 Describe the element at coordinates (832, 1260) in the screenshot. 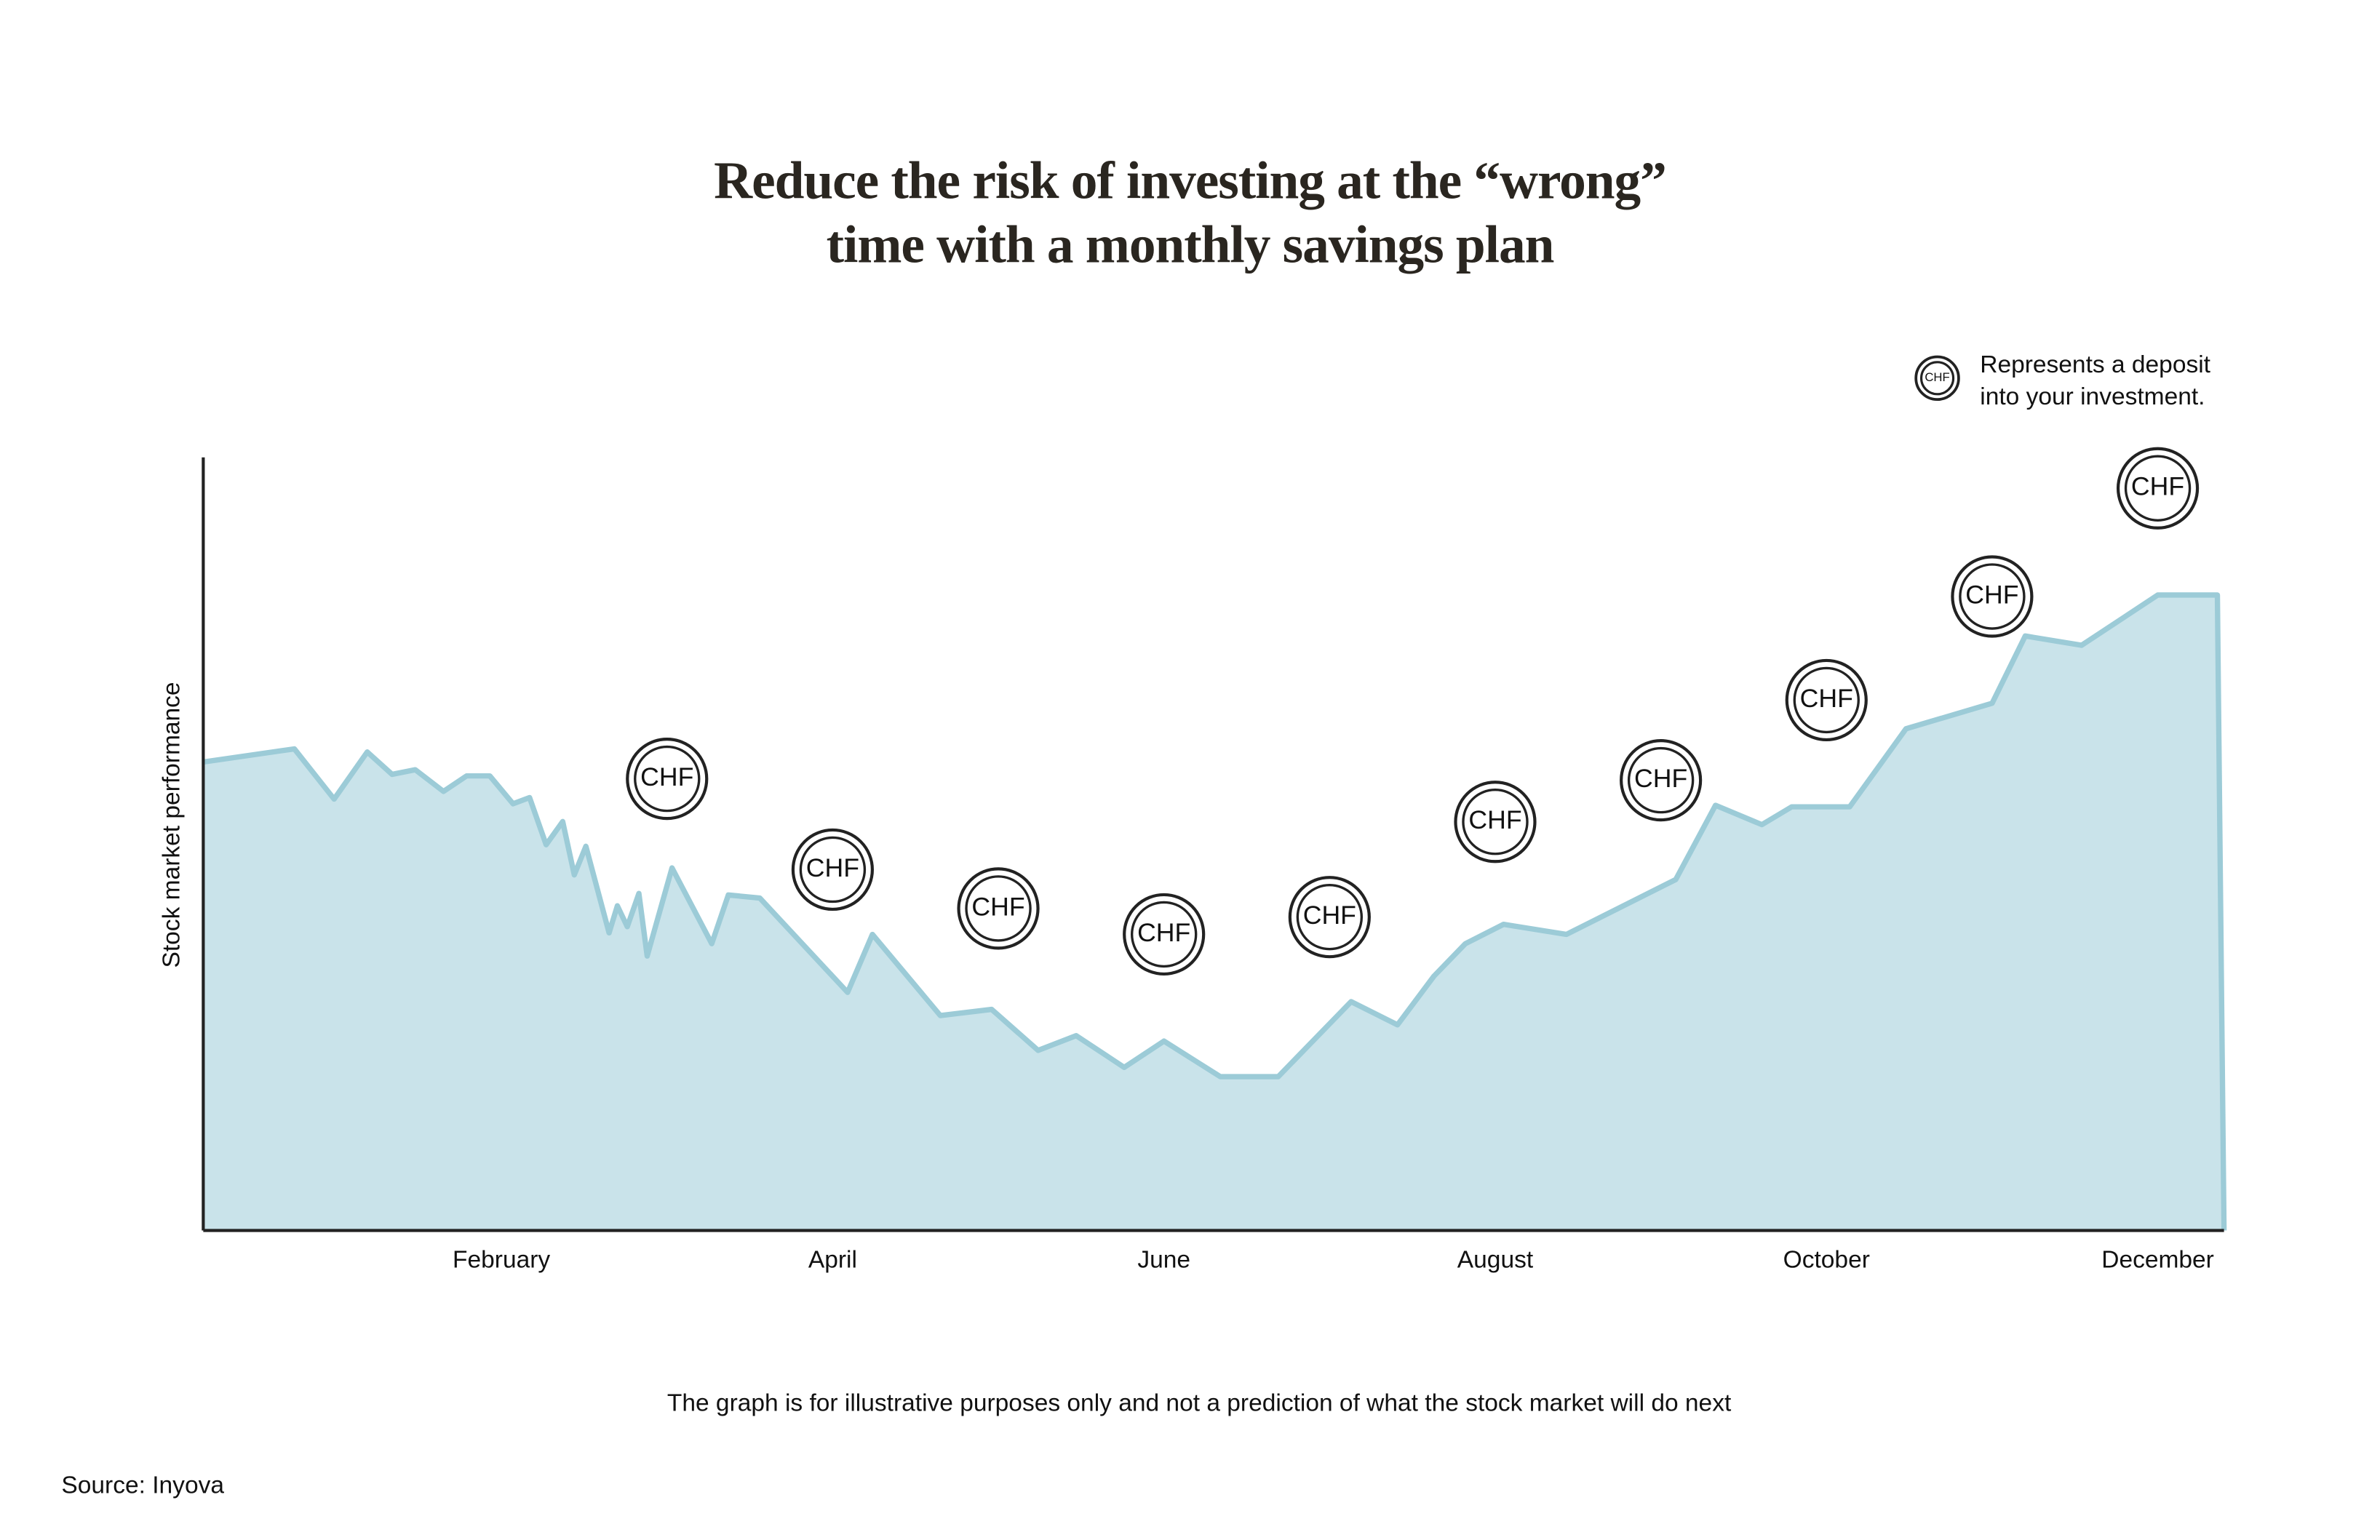

I see `x-tick-label: April` at that location.